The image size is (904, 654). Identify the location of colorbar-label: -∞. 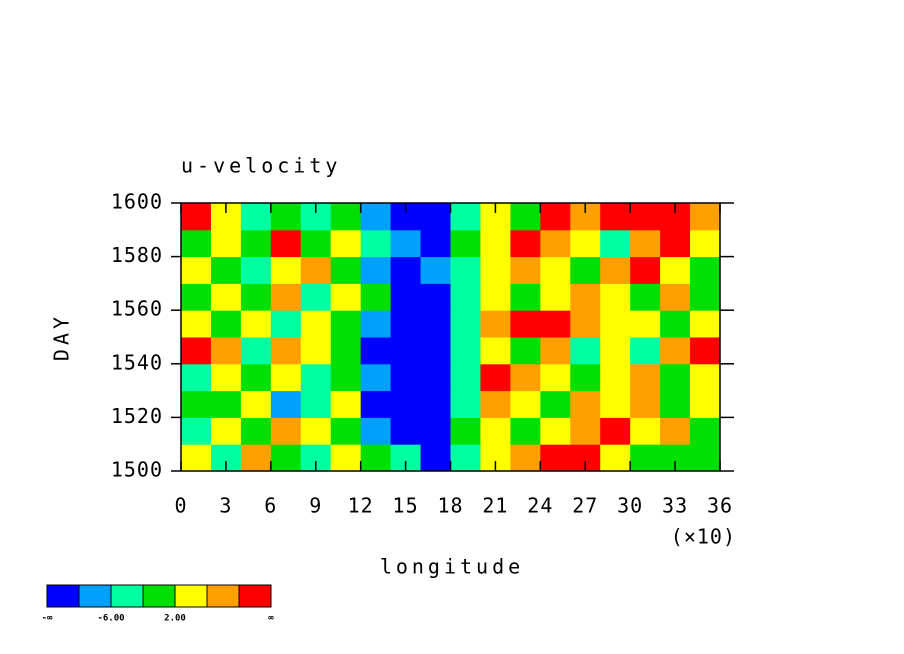
(47, 619).